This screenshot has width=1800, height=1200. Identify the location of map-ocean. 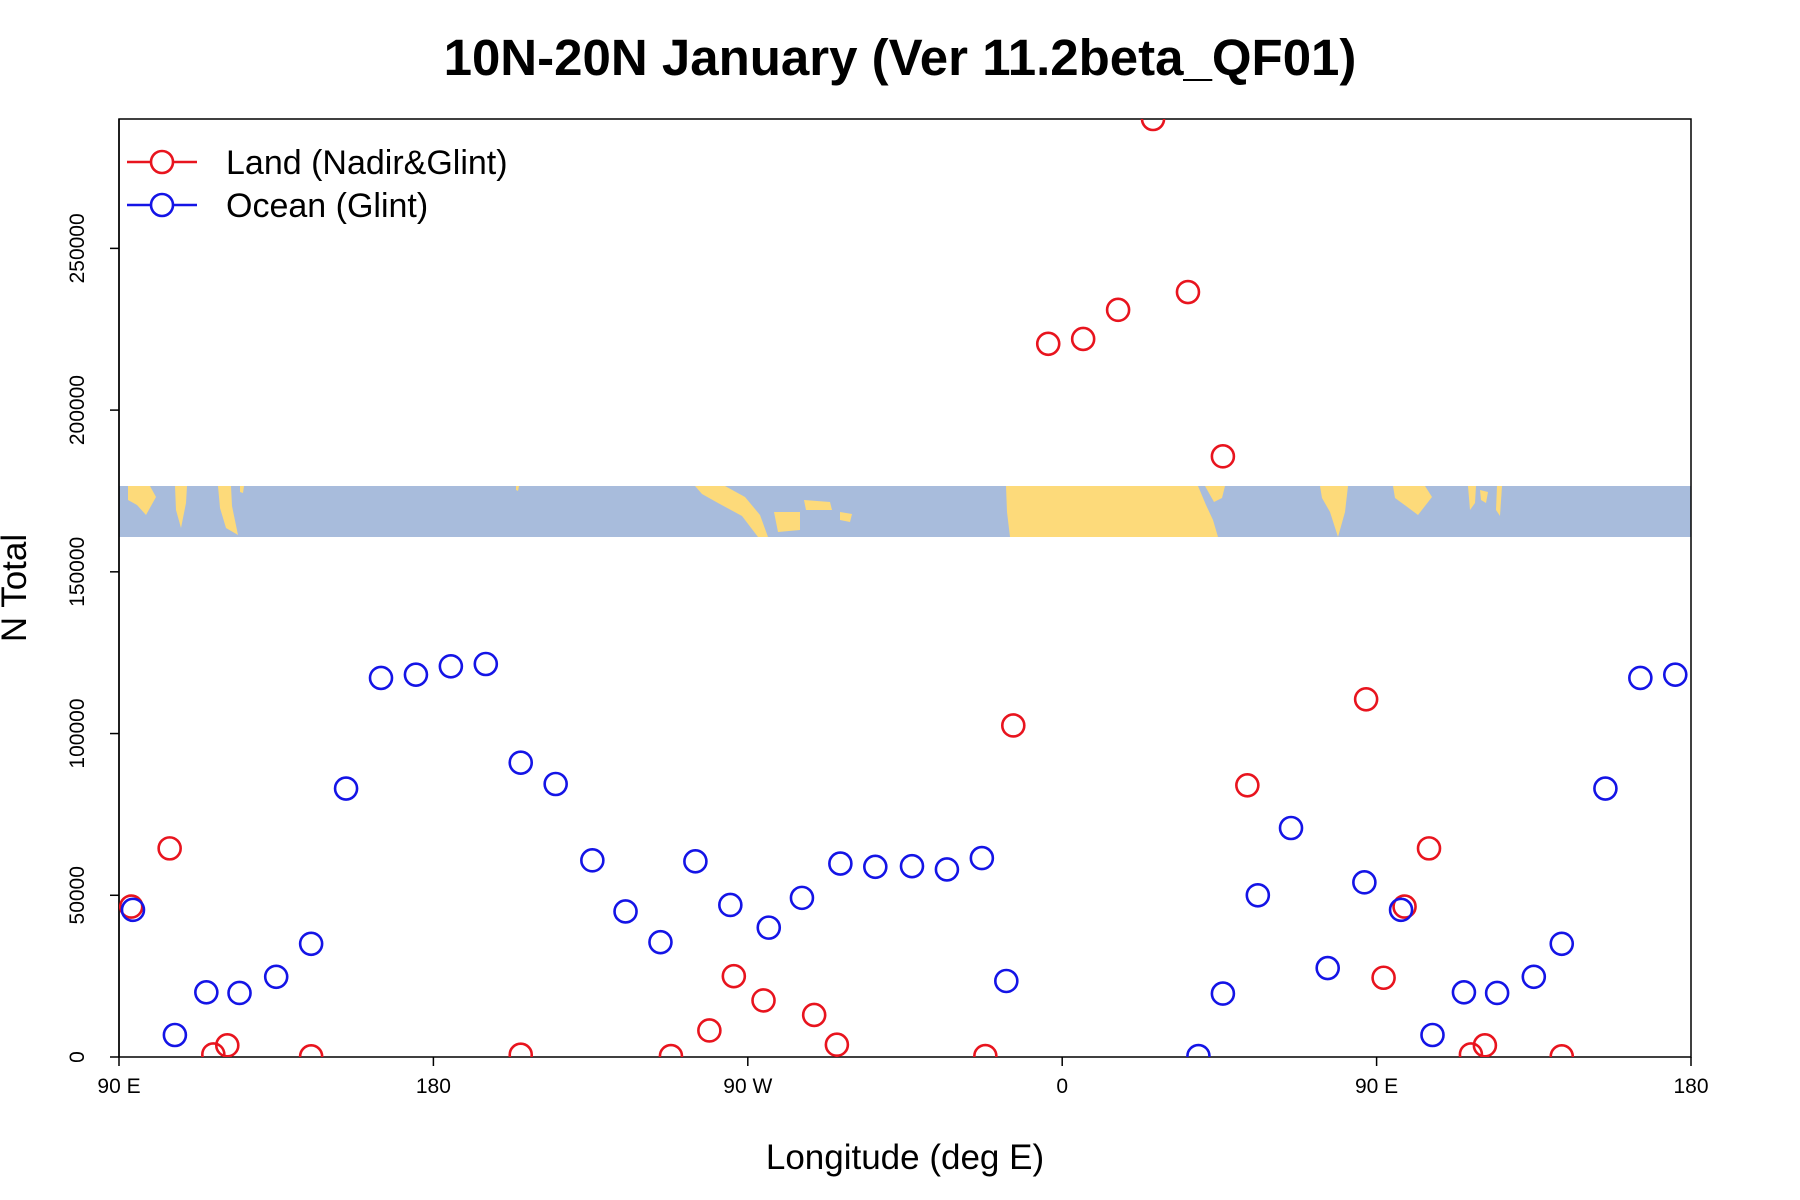
(905, 511).